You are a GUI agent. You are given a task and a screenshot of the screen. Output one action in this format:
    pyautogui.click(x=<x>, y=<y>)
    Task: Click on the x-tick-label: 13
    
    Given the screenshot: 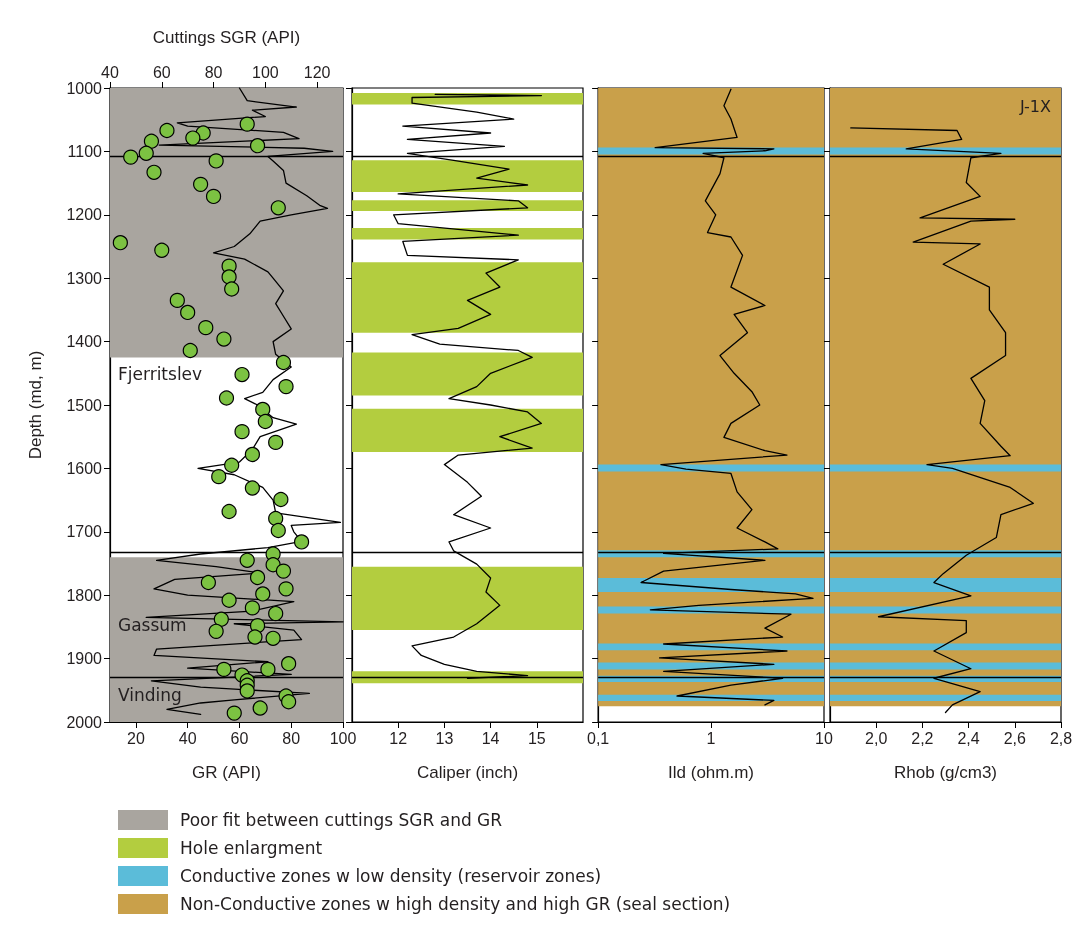 What is the action you would take?
    pyautogui.click(x=444, y=738)
    